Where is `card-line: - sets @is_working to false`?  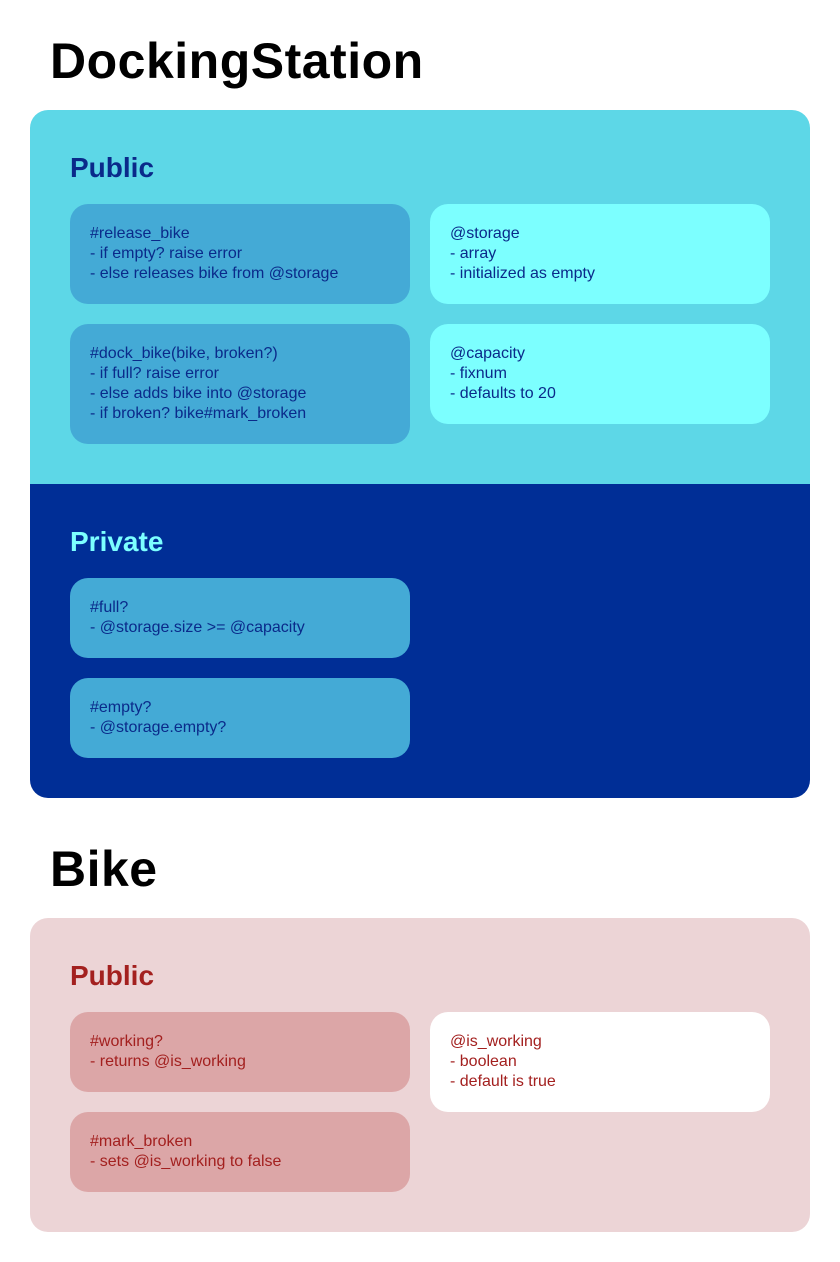
card-line: - sets @is_working to false is located at coordinates (186, 1161).